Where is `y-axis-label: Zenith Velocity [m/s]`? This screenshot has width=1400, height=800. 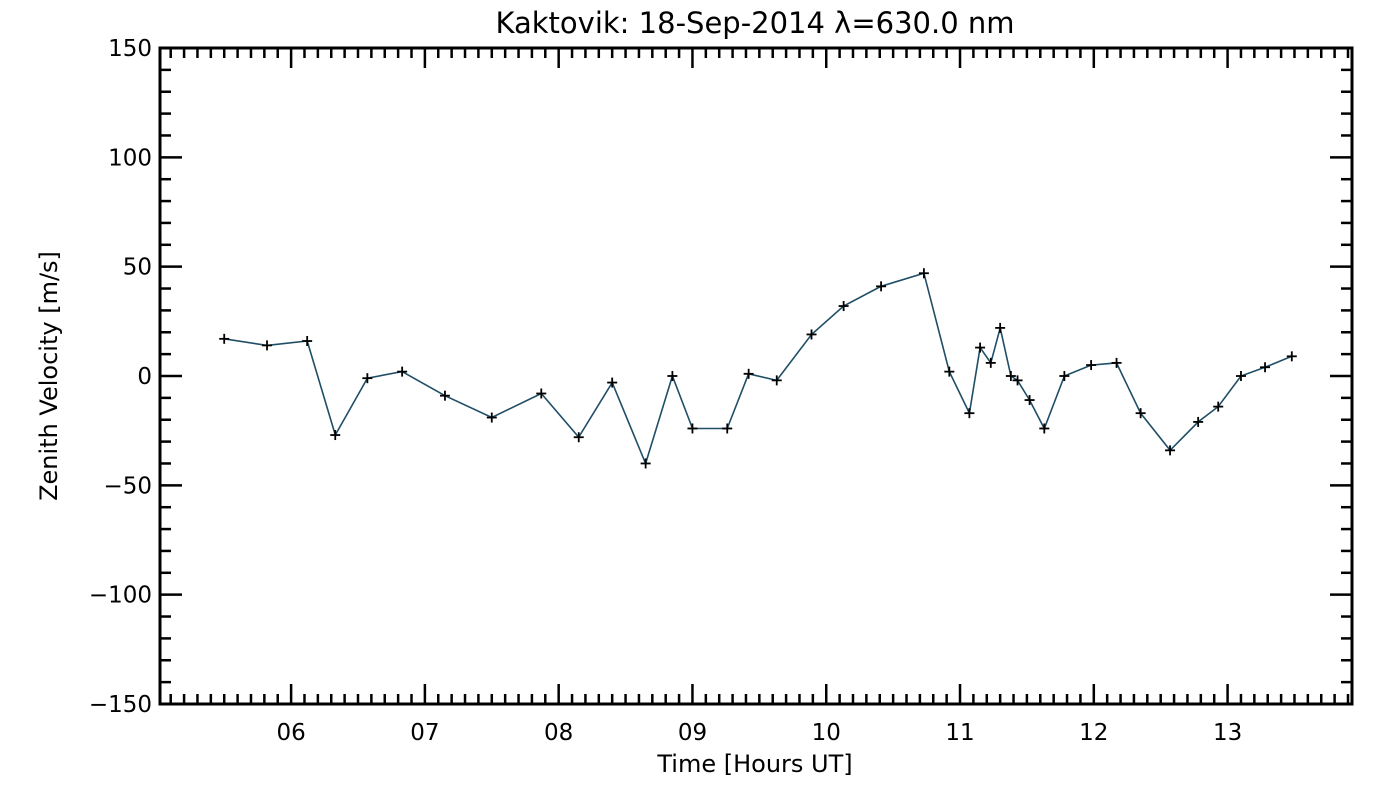 y-axis-label: Zenith Velocity [m/s] is located at coordinates (49, 376).